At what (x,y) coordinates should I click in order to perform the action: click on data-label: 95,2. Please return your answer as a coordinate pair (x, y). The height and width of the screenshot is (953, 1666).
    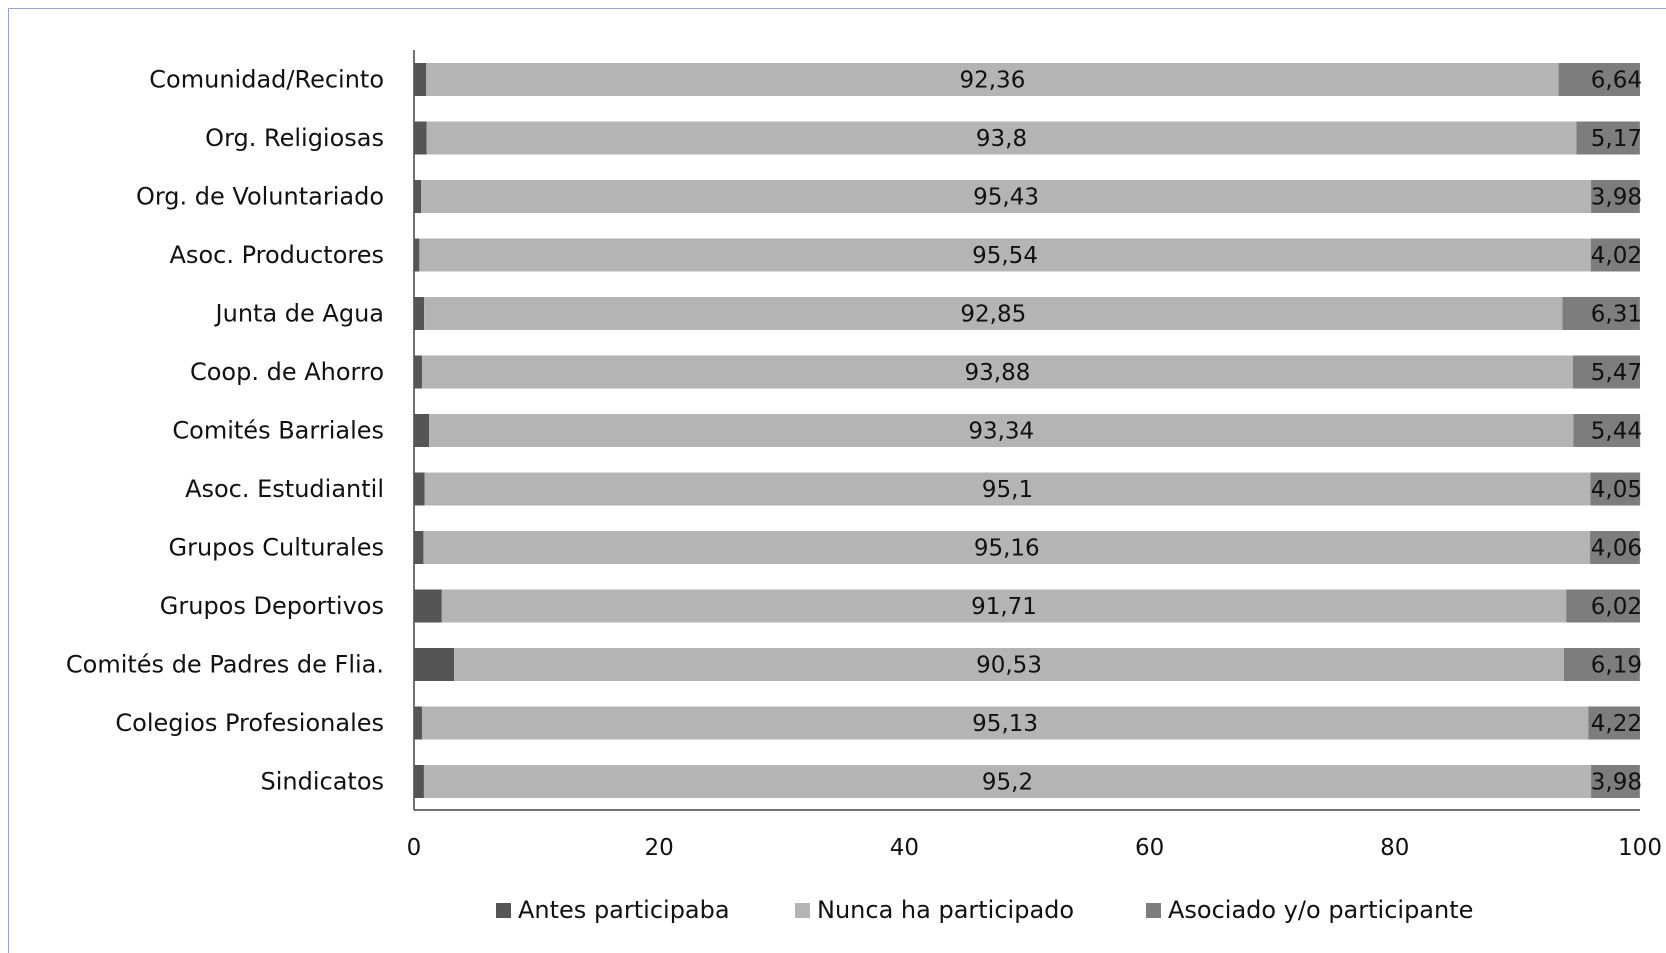
    Looking at the image, I should click on (1007, 783).